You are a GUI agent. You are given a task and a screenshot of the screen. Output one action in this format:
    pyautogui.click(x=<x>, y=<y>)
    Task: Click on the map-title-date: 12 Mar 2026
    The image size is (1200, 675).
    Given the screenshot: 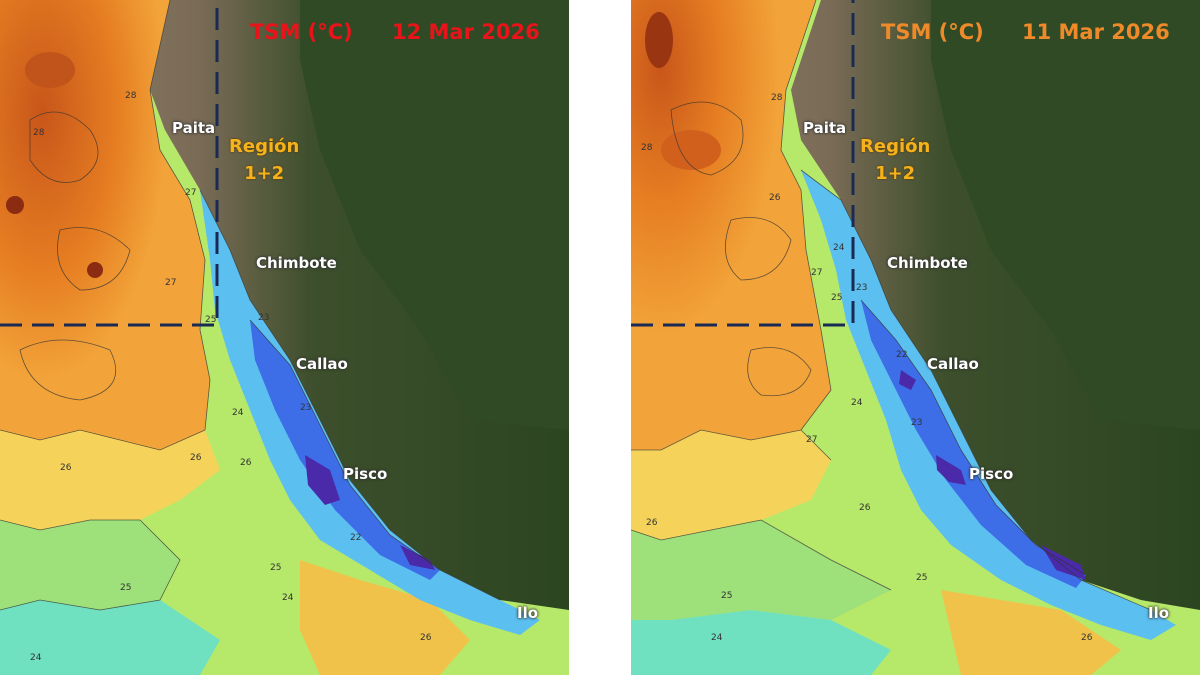 What is the action you would take?
    pyautogui.click(x=466, y=32)
    